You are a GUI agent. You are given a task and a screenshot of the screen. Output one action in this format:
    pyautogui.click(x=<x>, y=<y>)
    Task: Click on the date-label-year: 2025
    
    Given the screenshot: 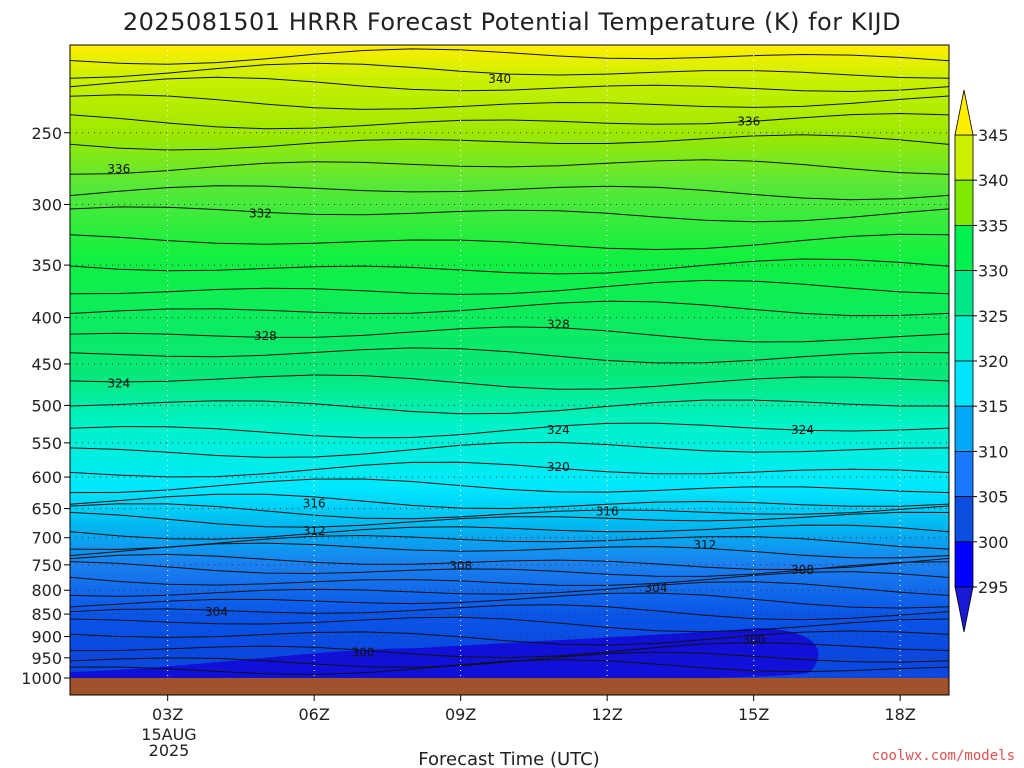 What is the action you would take?
    pyautogui.click(x=169, y=750)
    